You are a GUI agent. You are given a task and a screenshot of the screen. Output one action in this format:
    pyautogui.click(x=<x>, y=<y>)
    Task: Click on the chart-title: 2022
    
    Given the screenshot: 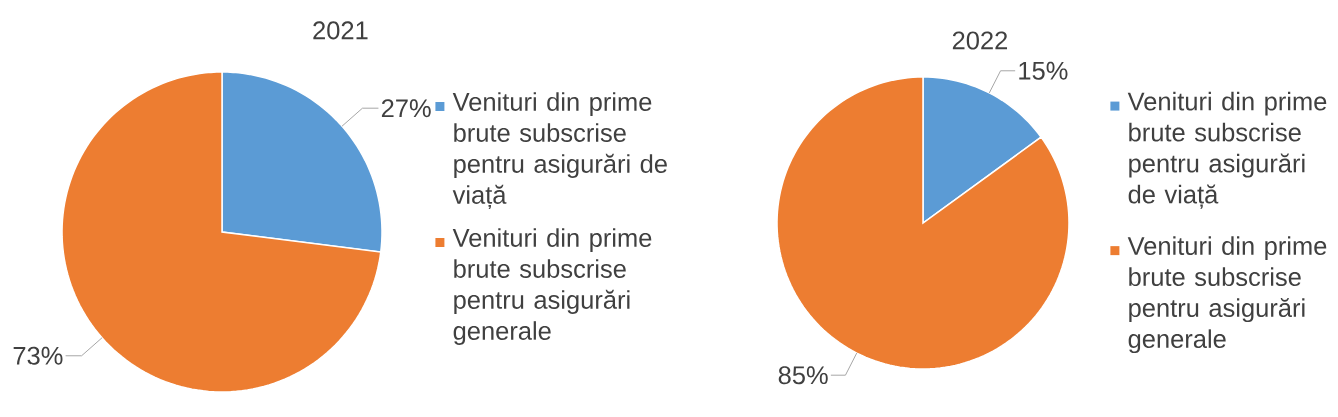 What is the action you would take?
    pyautogui.click(x=980, y=40)
    